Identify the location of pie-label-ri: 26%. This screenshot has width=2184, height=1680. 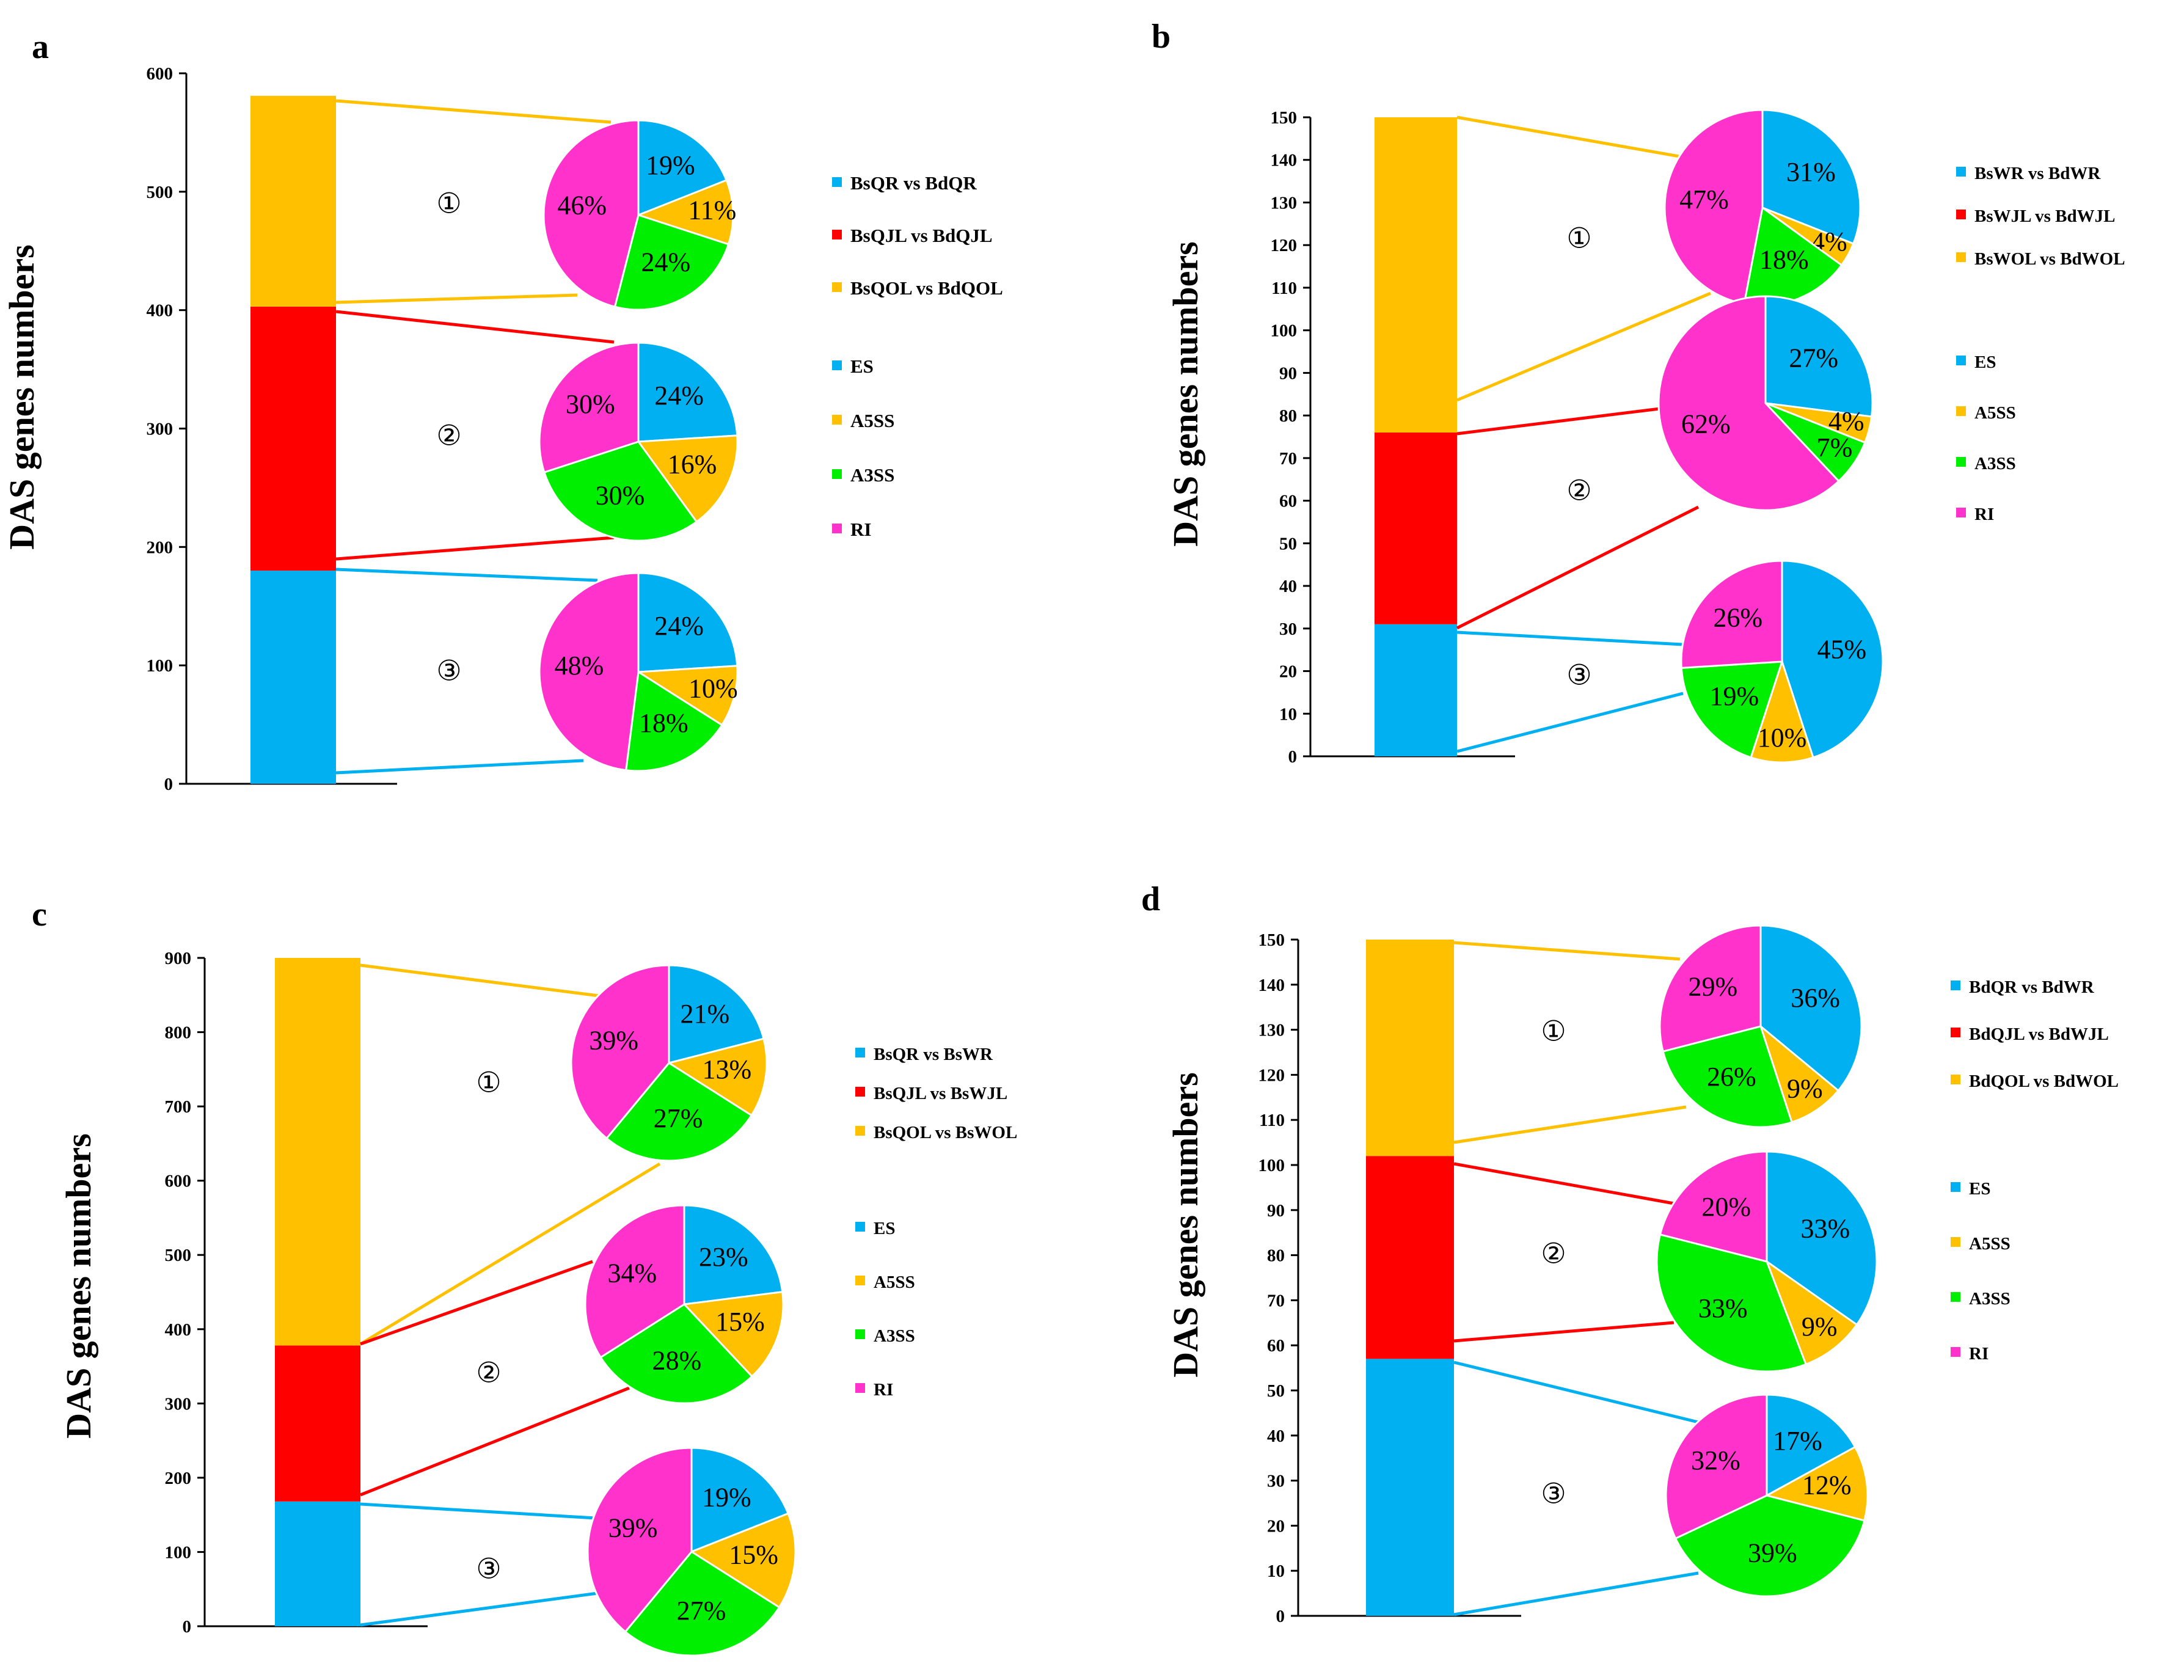
(1738, 617).